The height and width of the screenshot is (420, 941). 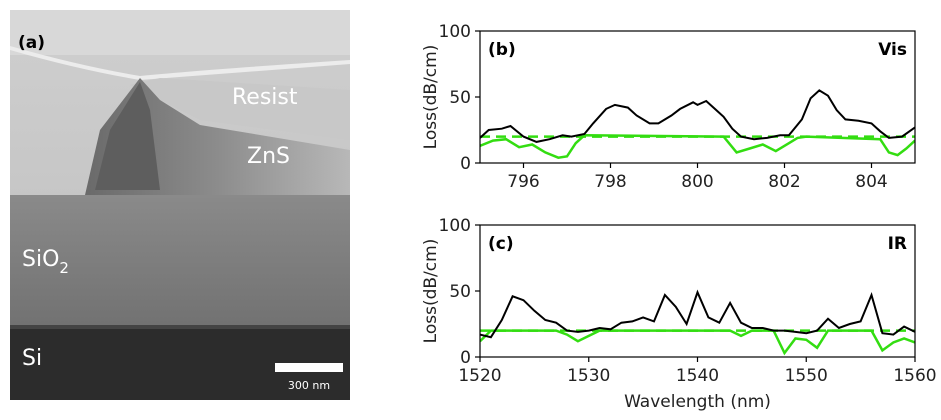 I want to click on zns-label: ZnS, so click(x=268, y=156).